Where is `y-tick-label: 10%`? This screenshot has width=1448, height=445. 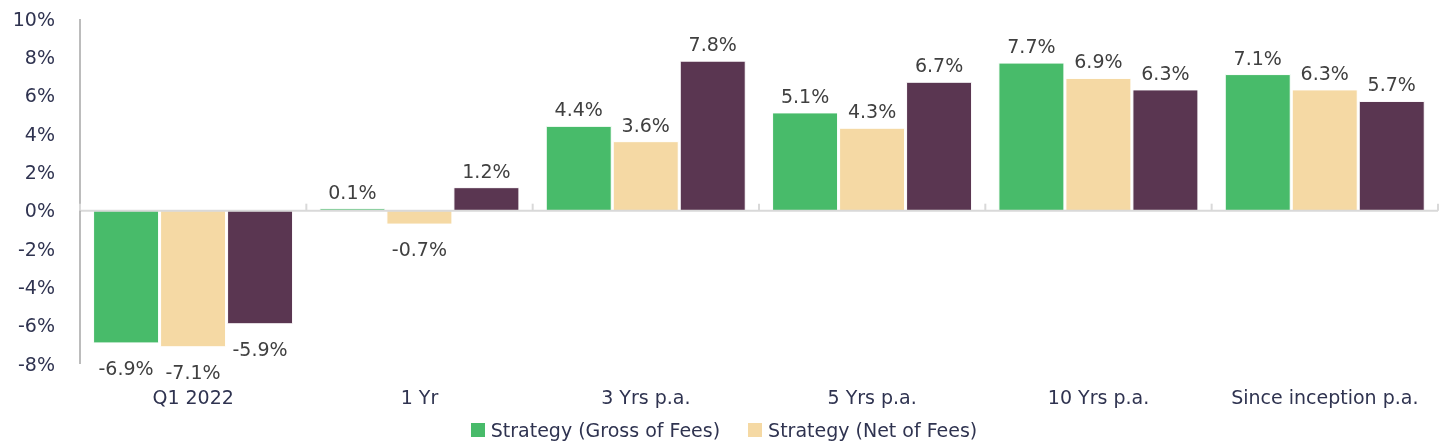 y-tick-label: 10% is located at coordinates (33, 18).